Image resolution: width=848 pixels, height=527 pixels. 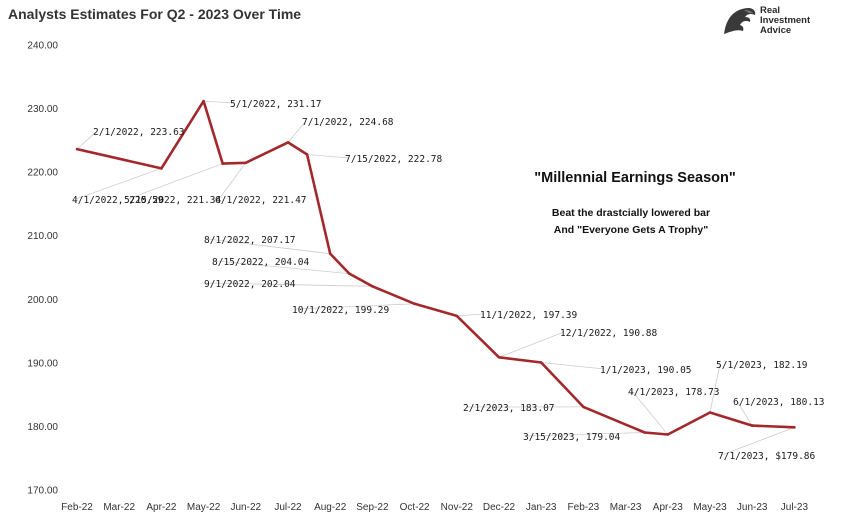 I want to click on logo: Real Investment Advice, so click(x=780, y=24).